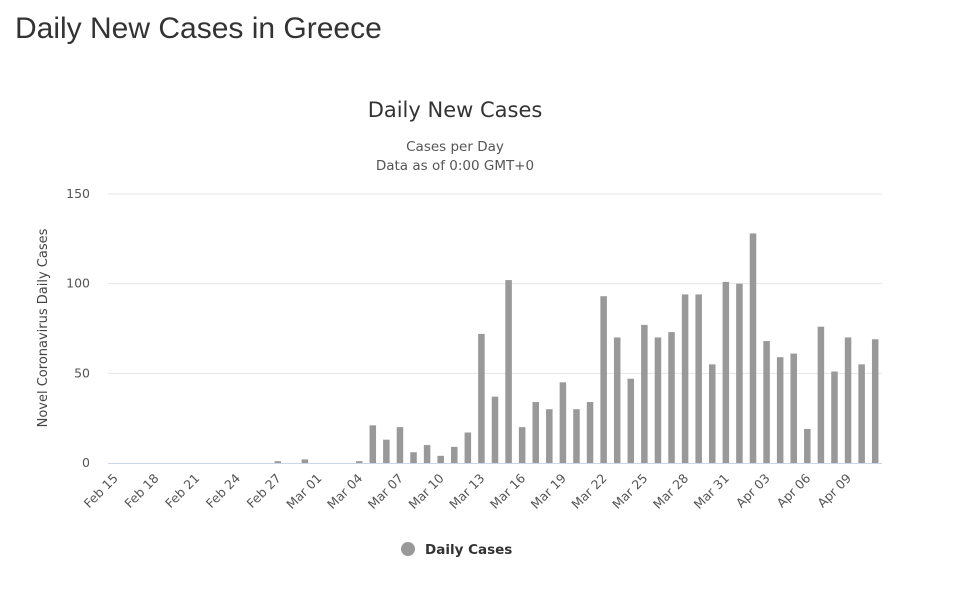 The height and width of the screenshot is (597, 966). I want to click on x-tick-label: Mar 19, so click(548, 490).